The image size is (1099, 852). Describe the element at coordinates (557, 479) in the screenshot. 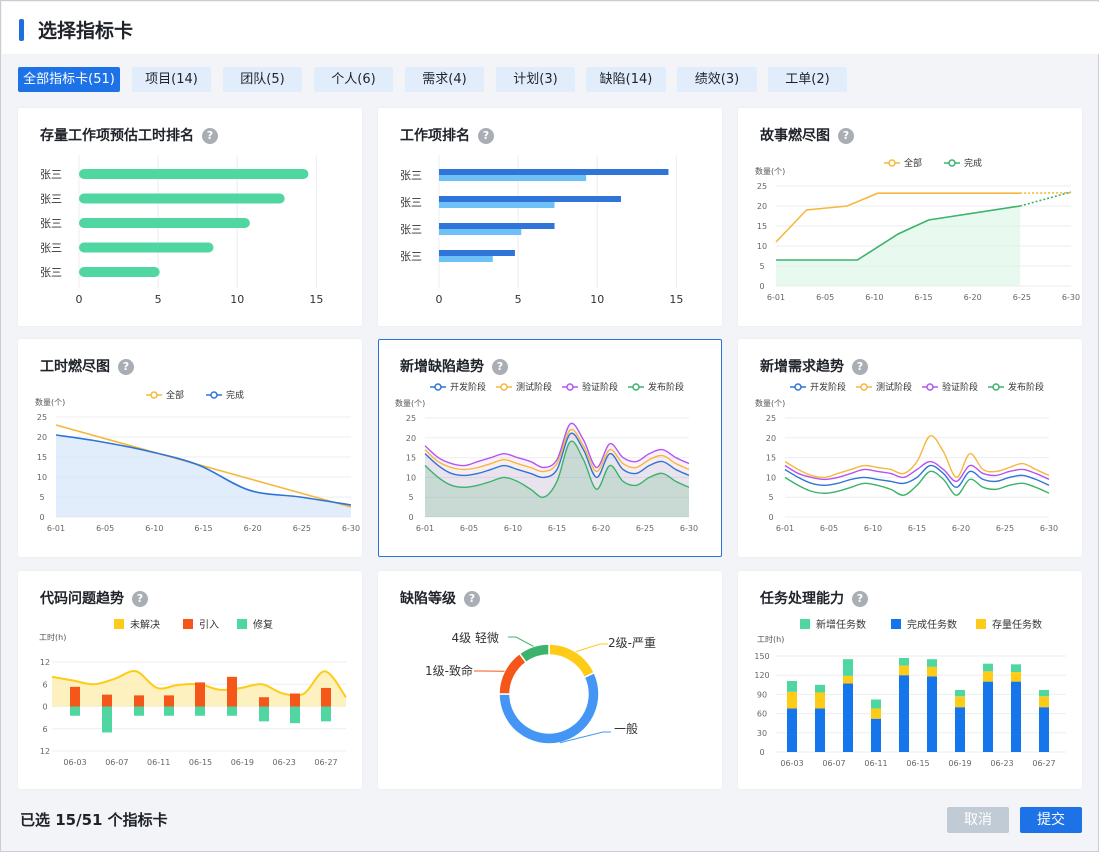

I see `area-fill` at that location.